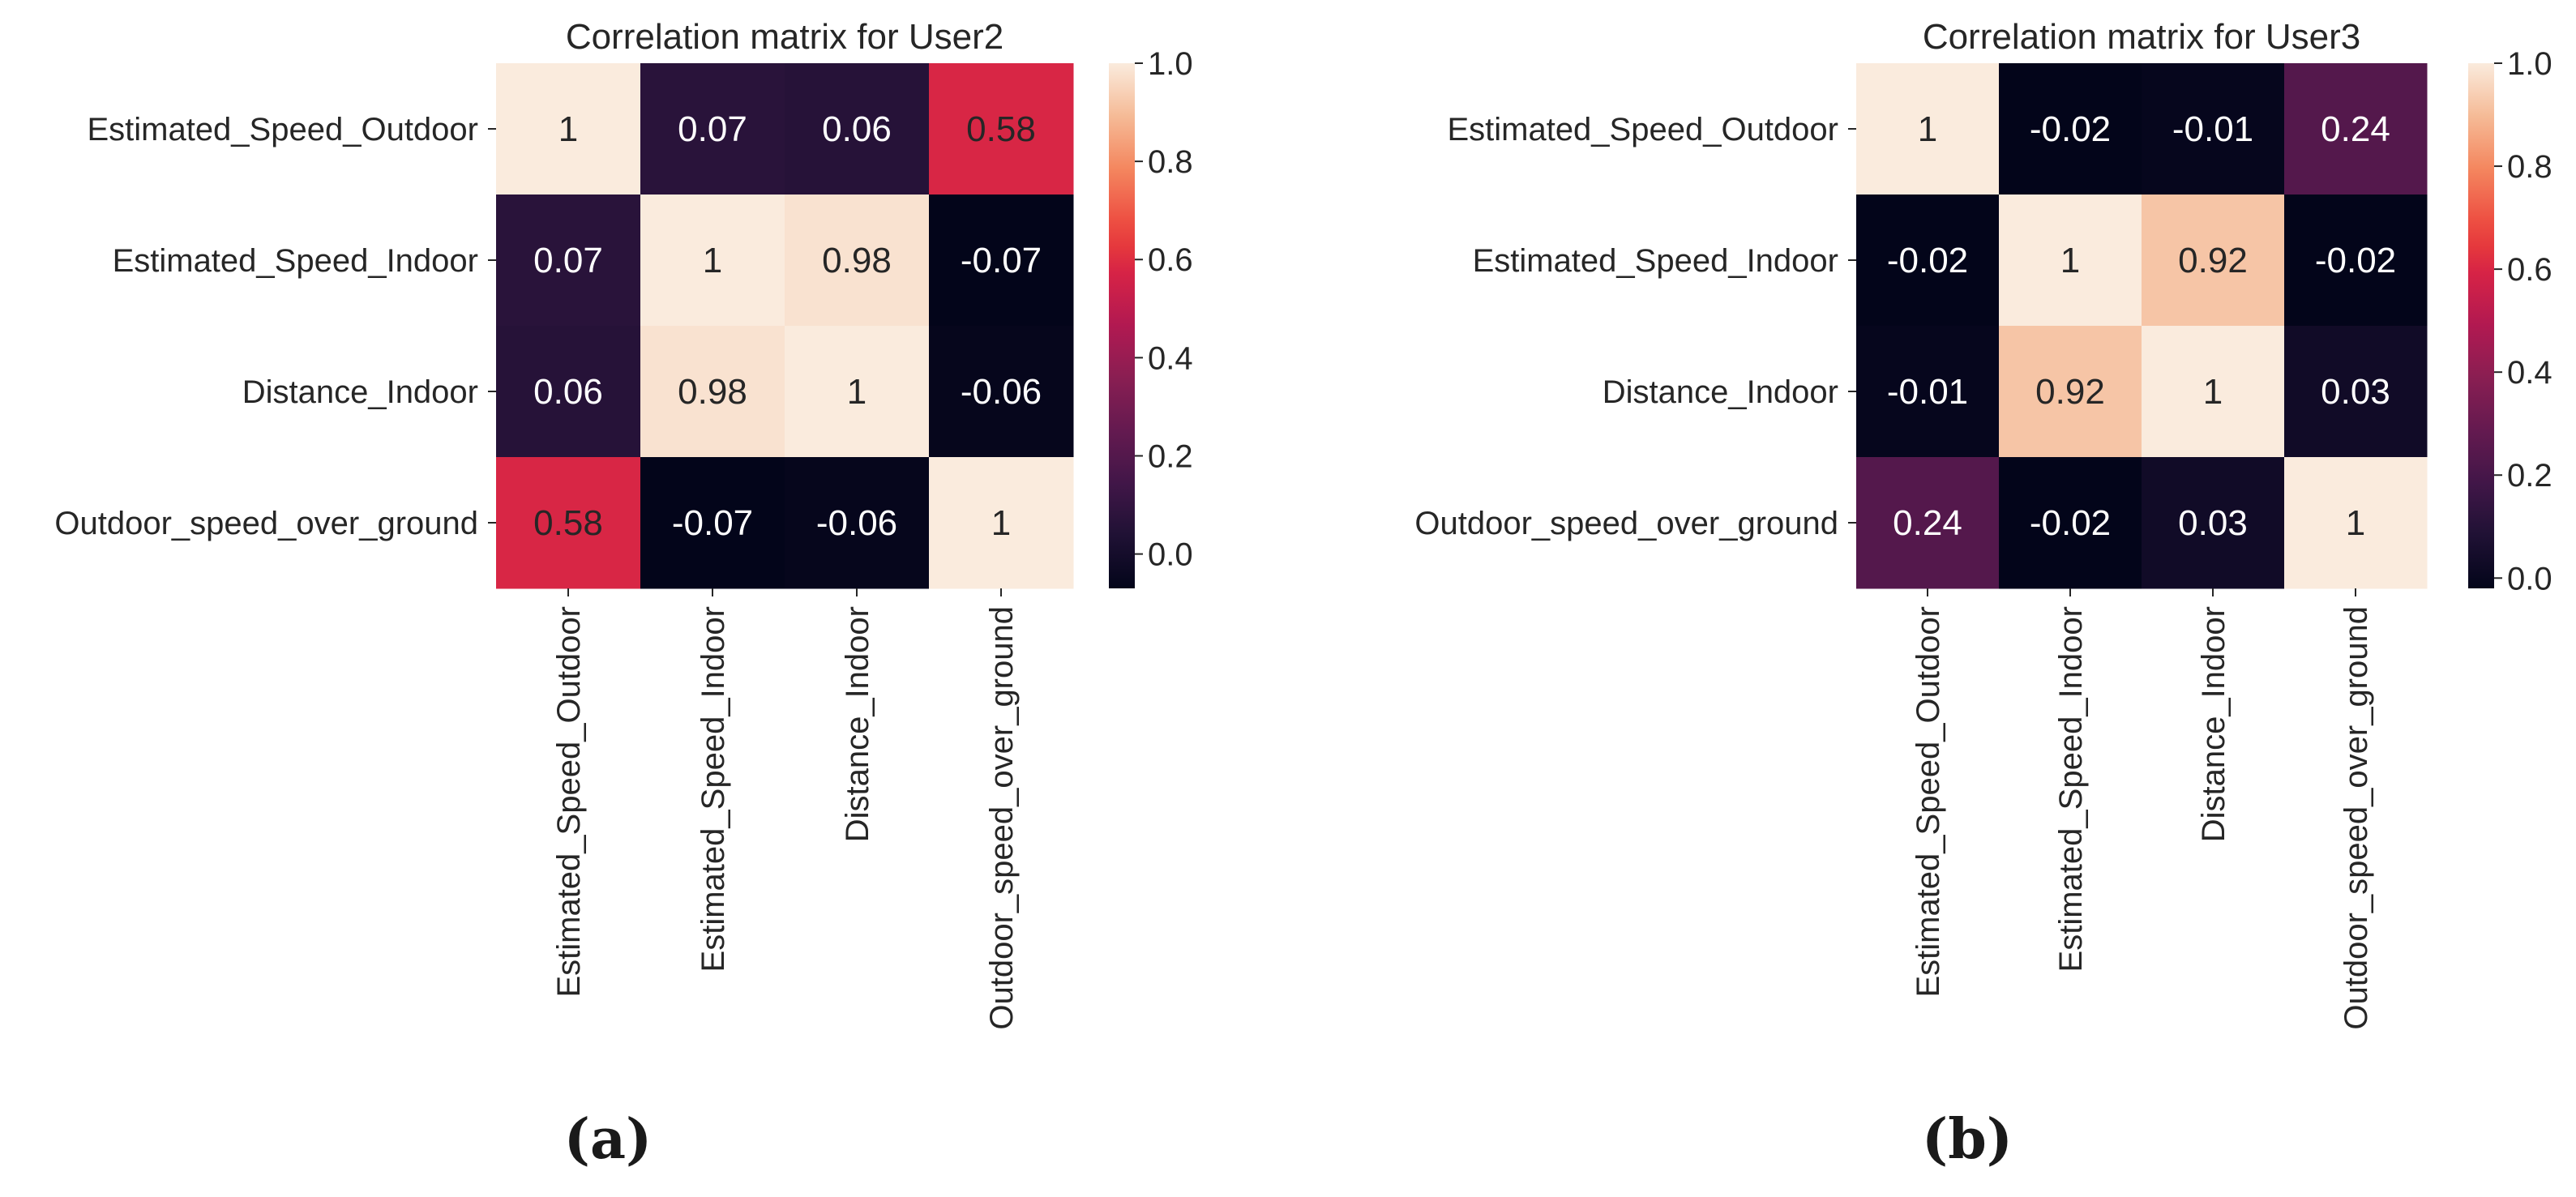  I want to click on chart-title: Correlation matrix for User2, so click(784, 37).